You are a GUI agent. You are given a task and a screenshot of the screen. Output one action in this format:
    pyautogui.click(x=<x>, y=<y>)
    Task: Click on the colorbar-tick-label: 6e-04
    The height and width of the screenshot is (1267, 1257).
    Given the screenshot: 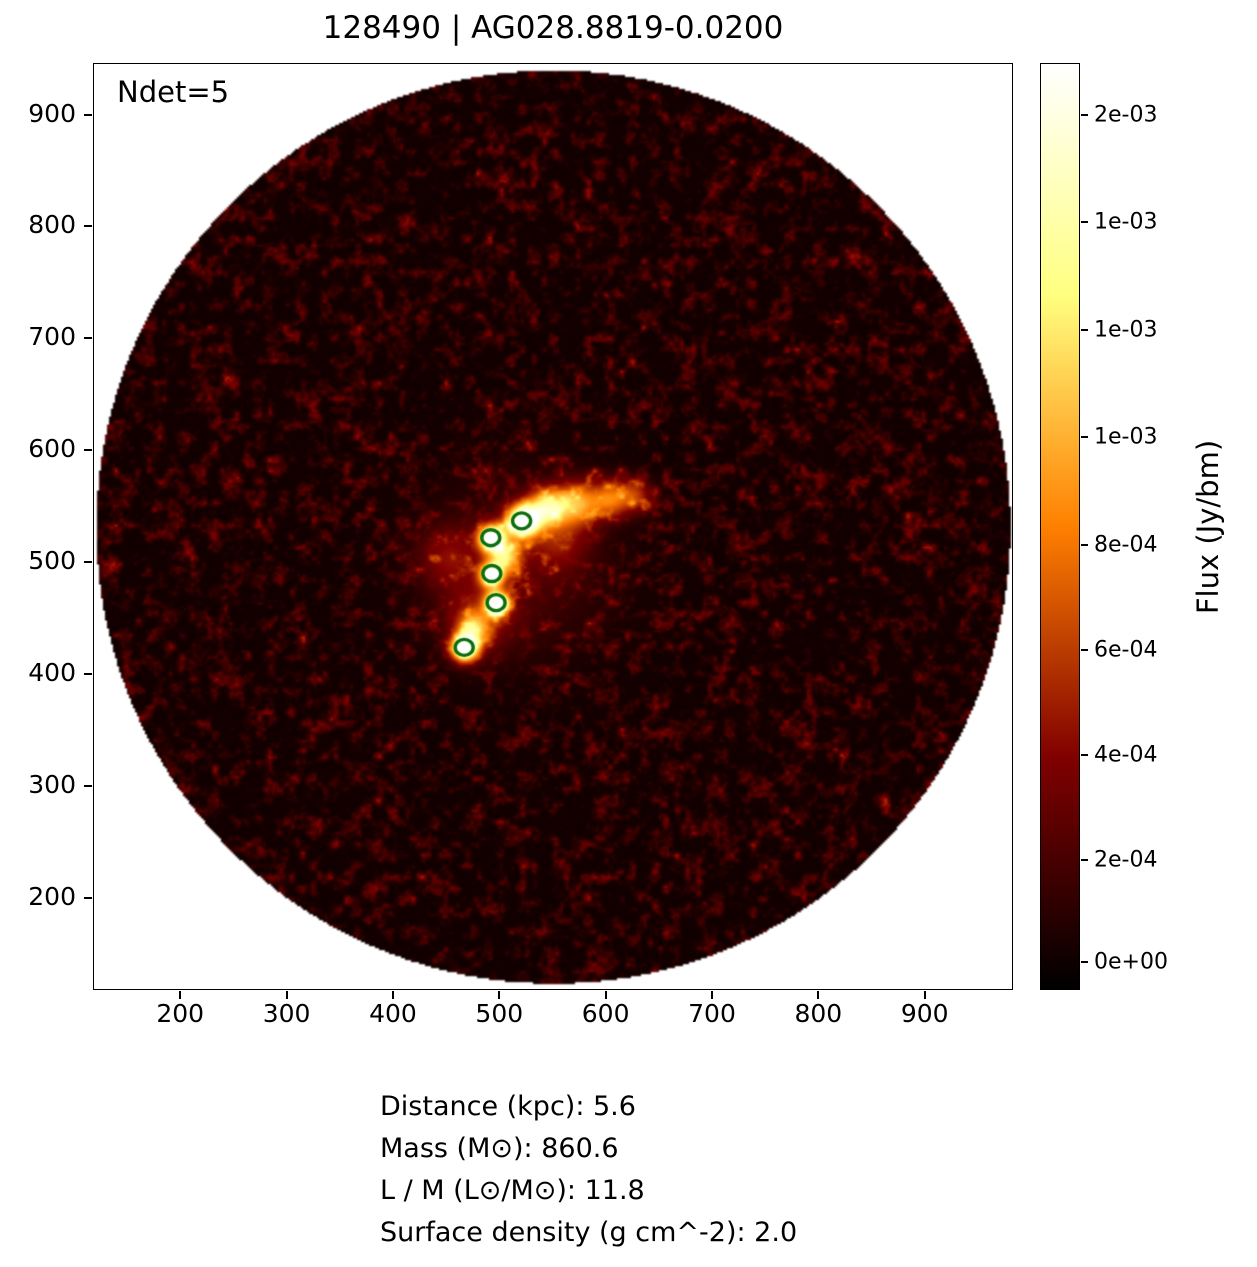 What is the action you would take?
    pyautogui.click(x=1126, y=650)
    